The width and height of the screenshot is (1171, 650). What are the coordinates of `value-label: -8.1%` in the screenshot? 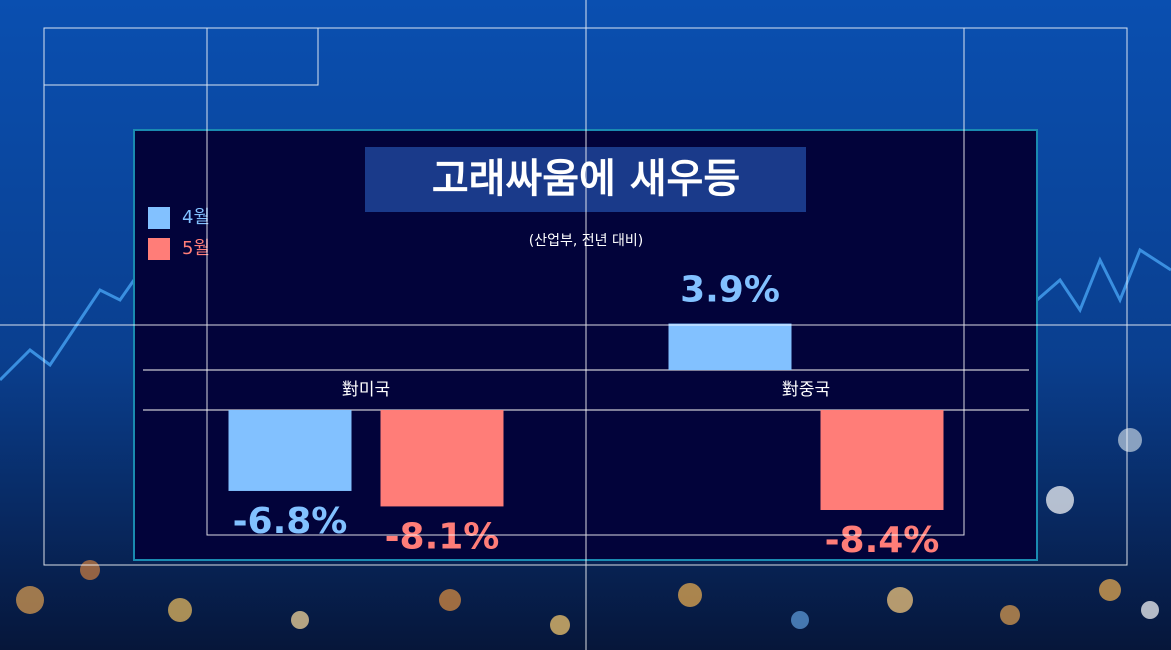 It's located at (442, 536).